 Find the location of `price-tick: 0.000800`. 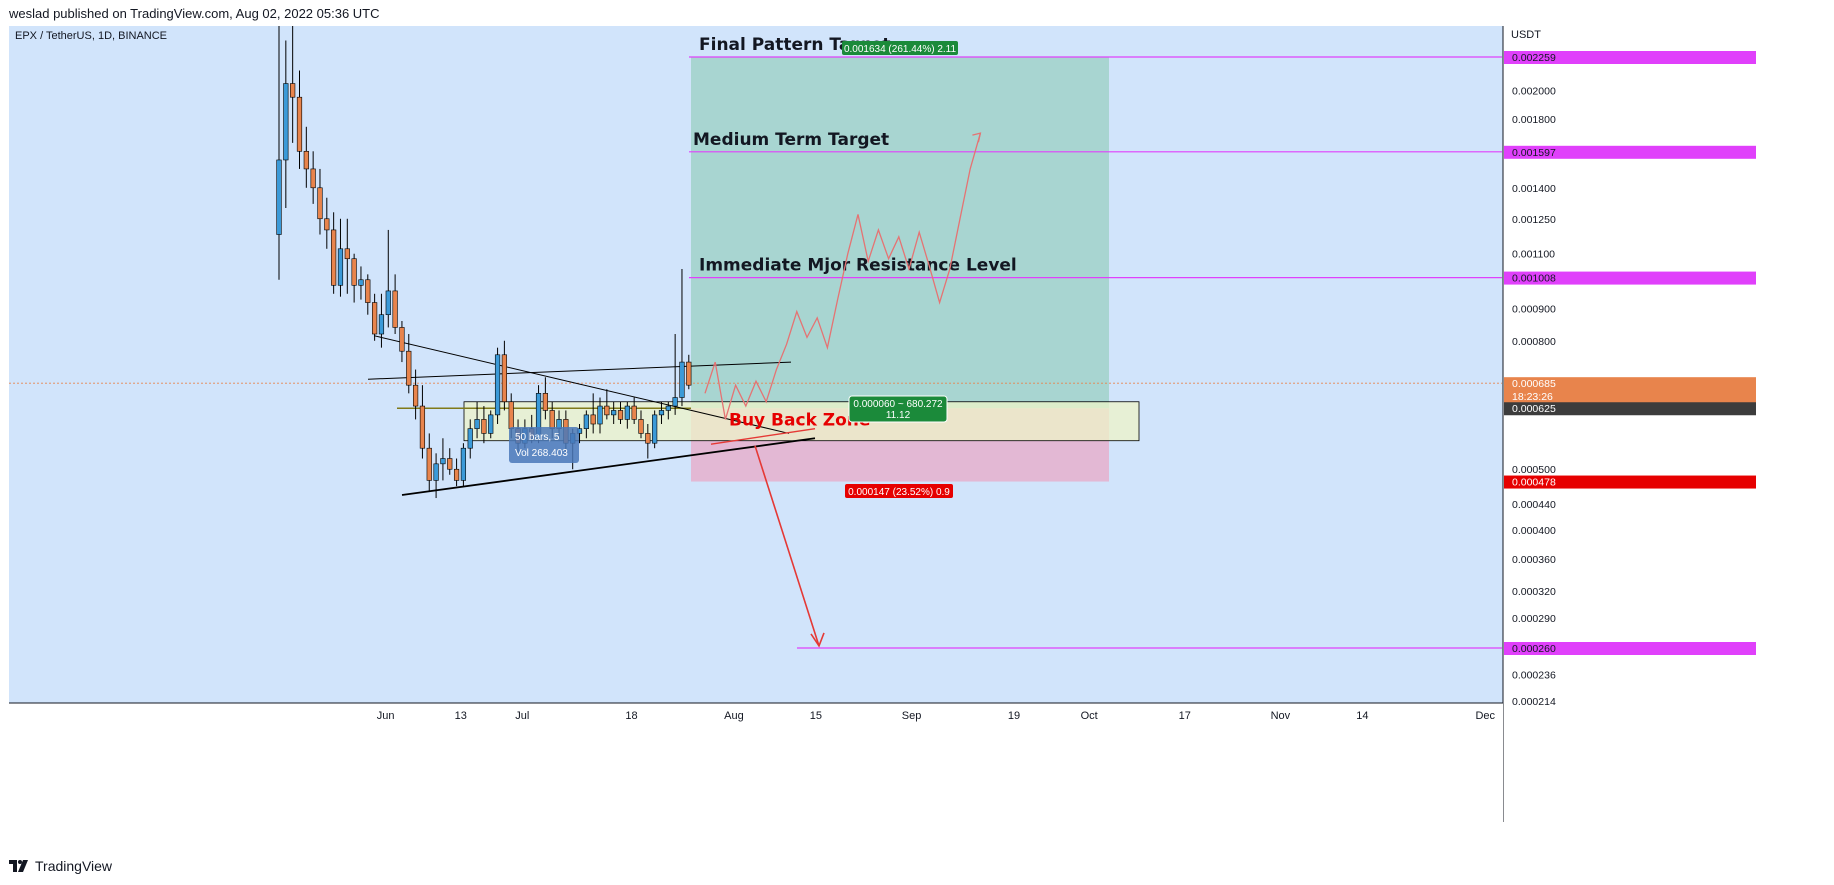

price-tick: 0.000800 is located at coordinates (1534, 342).